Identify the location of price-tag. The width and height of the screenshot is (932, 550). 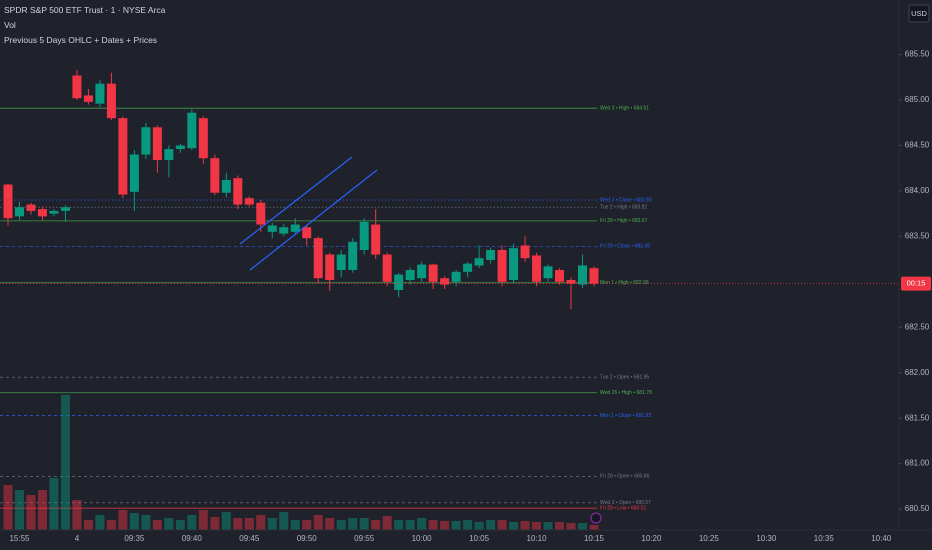
(916, 283).